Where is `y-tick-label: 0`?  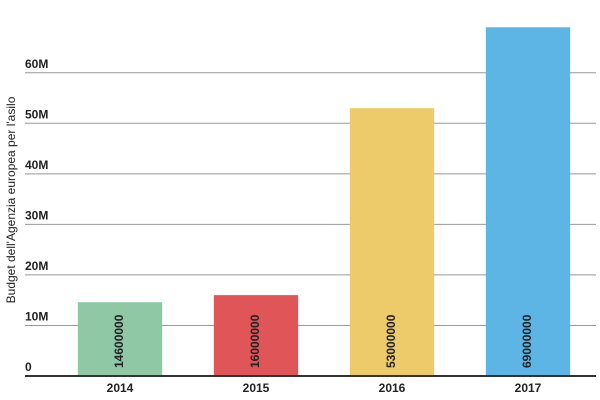
y-tick-label: 0 is located at coordinates (28, 367).